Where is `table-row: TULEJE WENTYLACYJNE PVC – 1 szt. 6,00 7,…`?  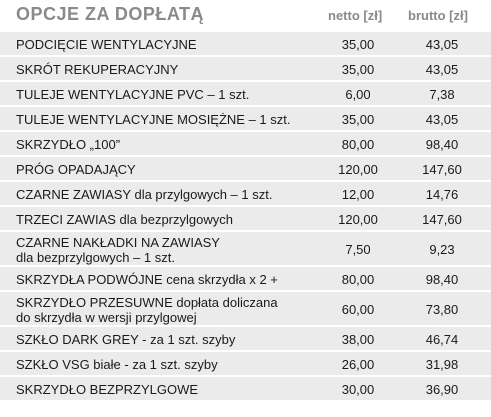 table-row: TULEJE WENTYLACYJNE PVC – 1 szt. 6,00 7,… is located at coordinates (245, 94).